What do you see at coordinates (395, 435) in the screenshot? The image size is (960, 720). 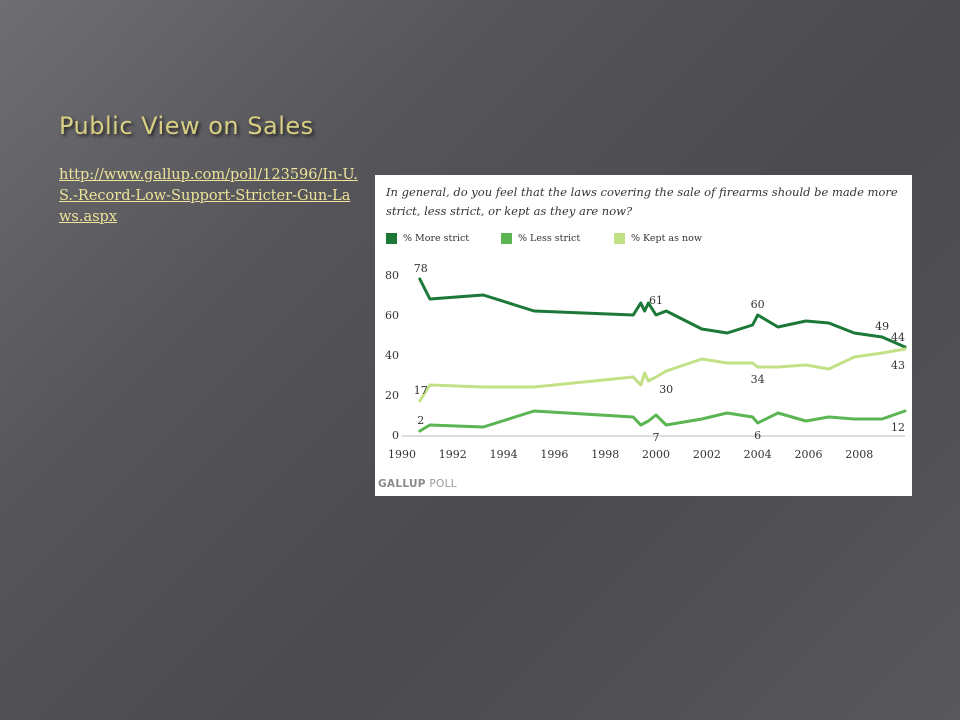 I see `y-tick-label: 0` at bounding box center [395, 435].